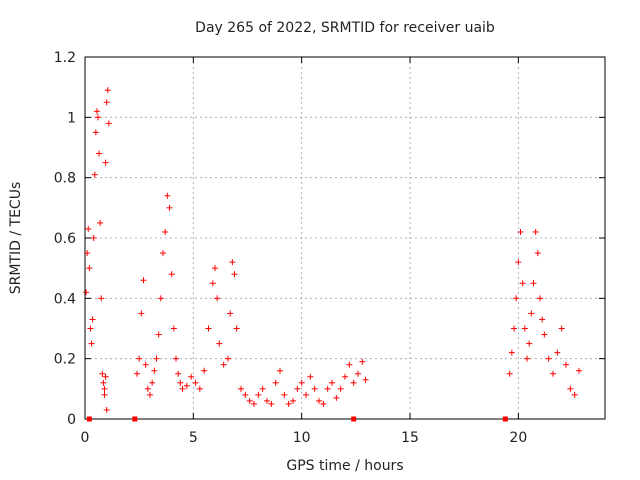  Describe the element at coordinates (344, 466) in the screenshot. I see `x-axis-label: GPS time / hours` at that location.